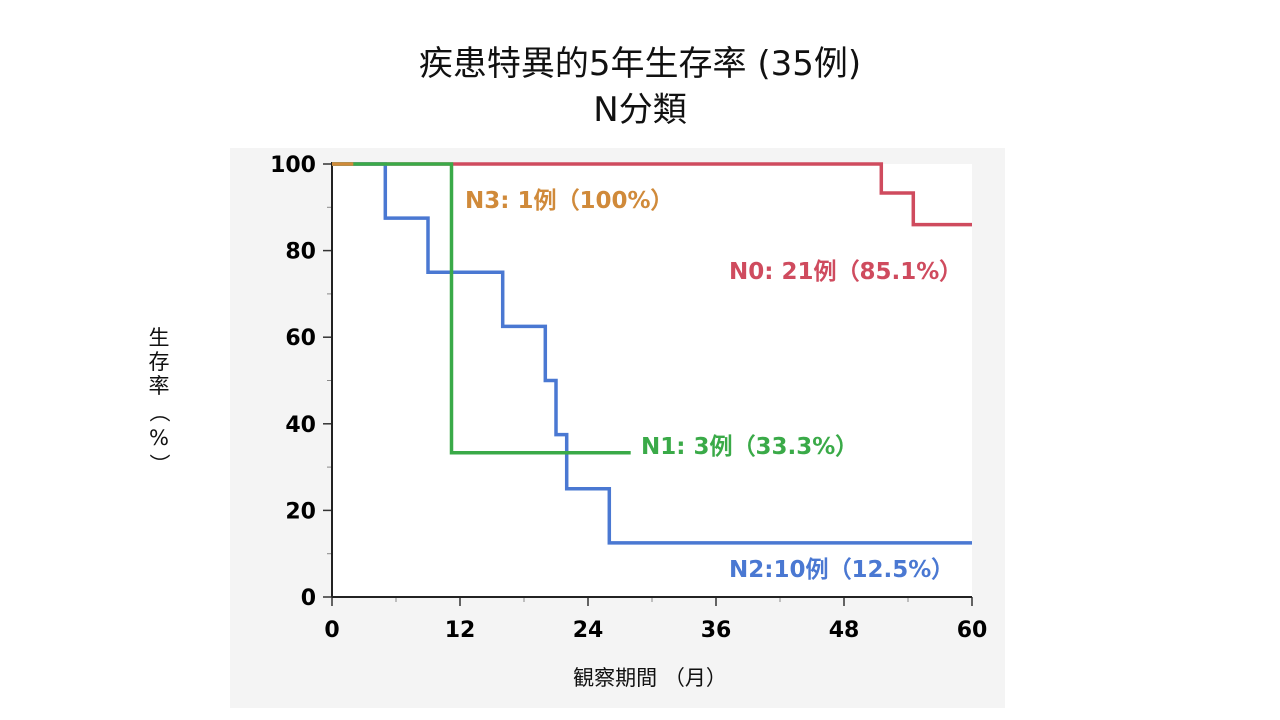 This screenshot has width=1280, height=720. I want to click on series-label-n3: N3: 1例（100%）, so click(569, 200).